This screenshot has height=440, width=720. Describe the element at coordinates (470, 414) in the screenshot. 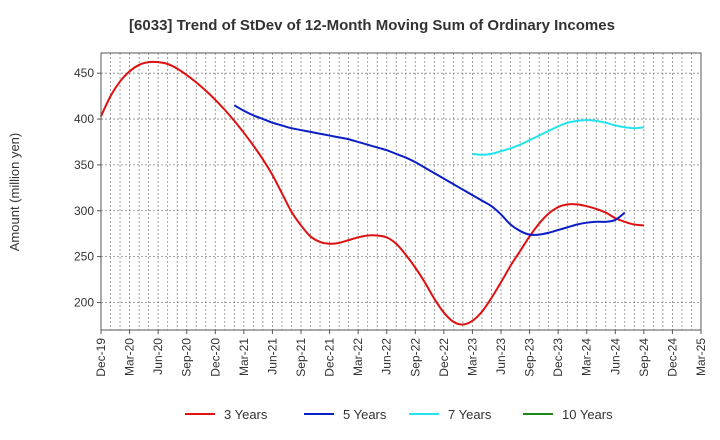

I see `legend-label-7-years: 7 Years` at that location.